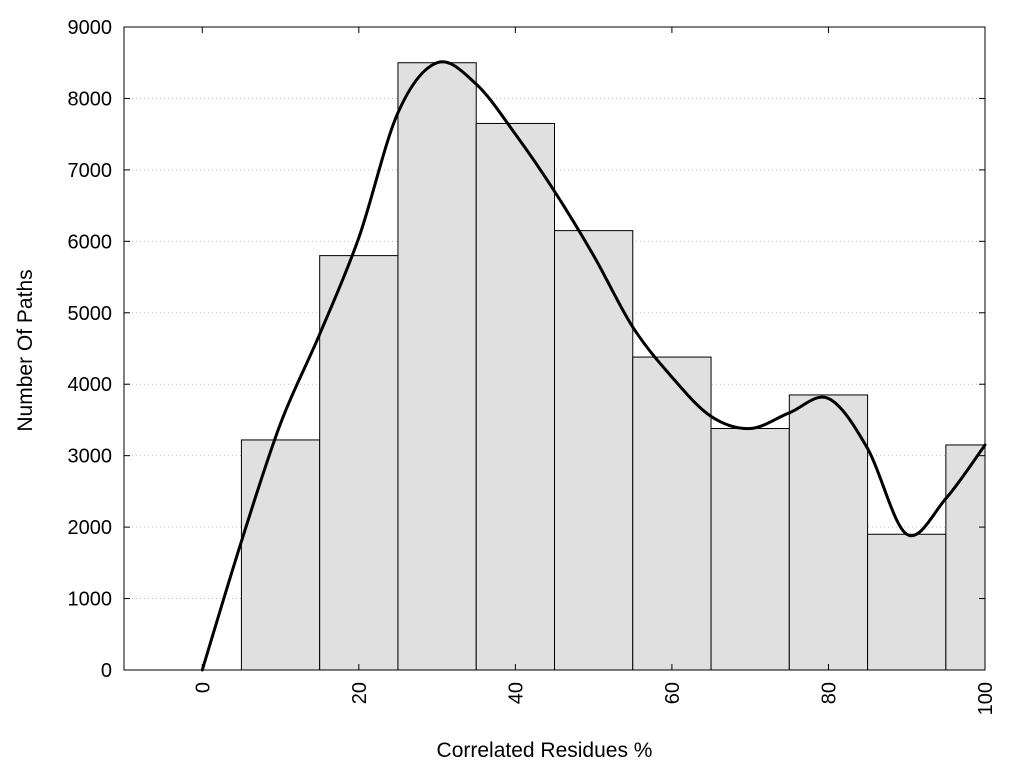 The image size is (1024, 768). Describe the element at coordinates (90, 457) in the screenshot. I see `y-tick-label: 3000` at that location.